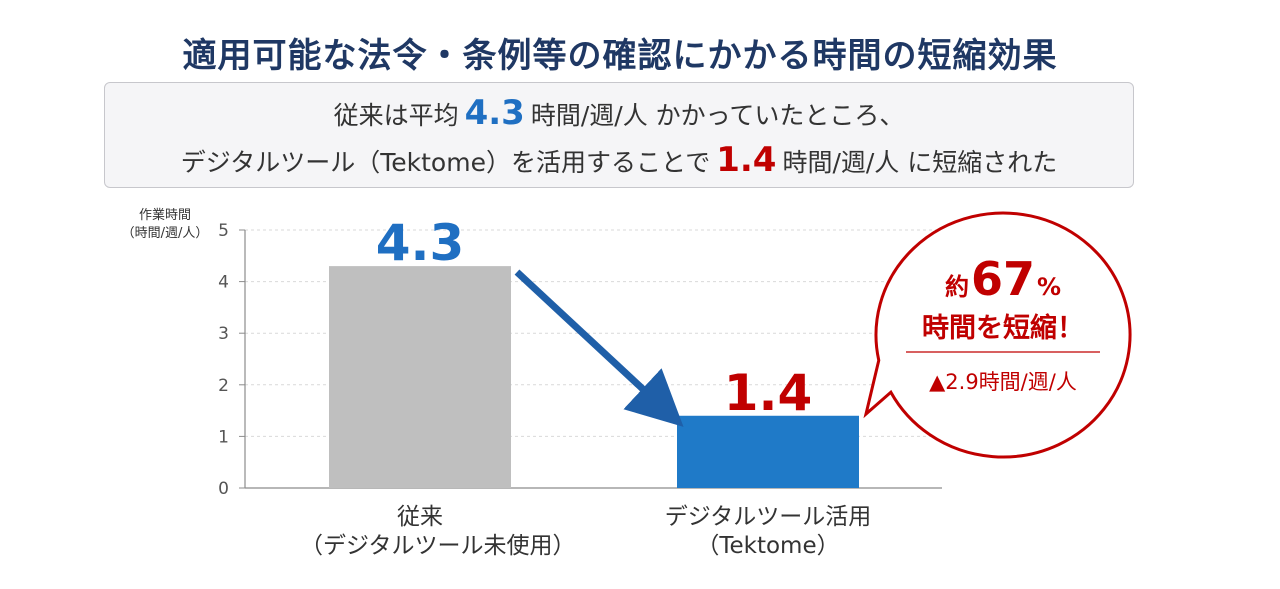  Describe the element at coordinates (420, 517) in the screenshot. I see `x-category-before-line-1: 従来` at that location.